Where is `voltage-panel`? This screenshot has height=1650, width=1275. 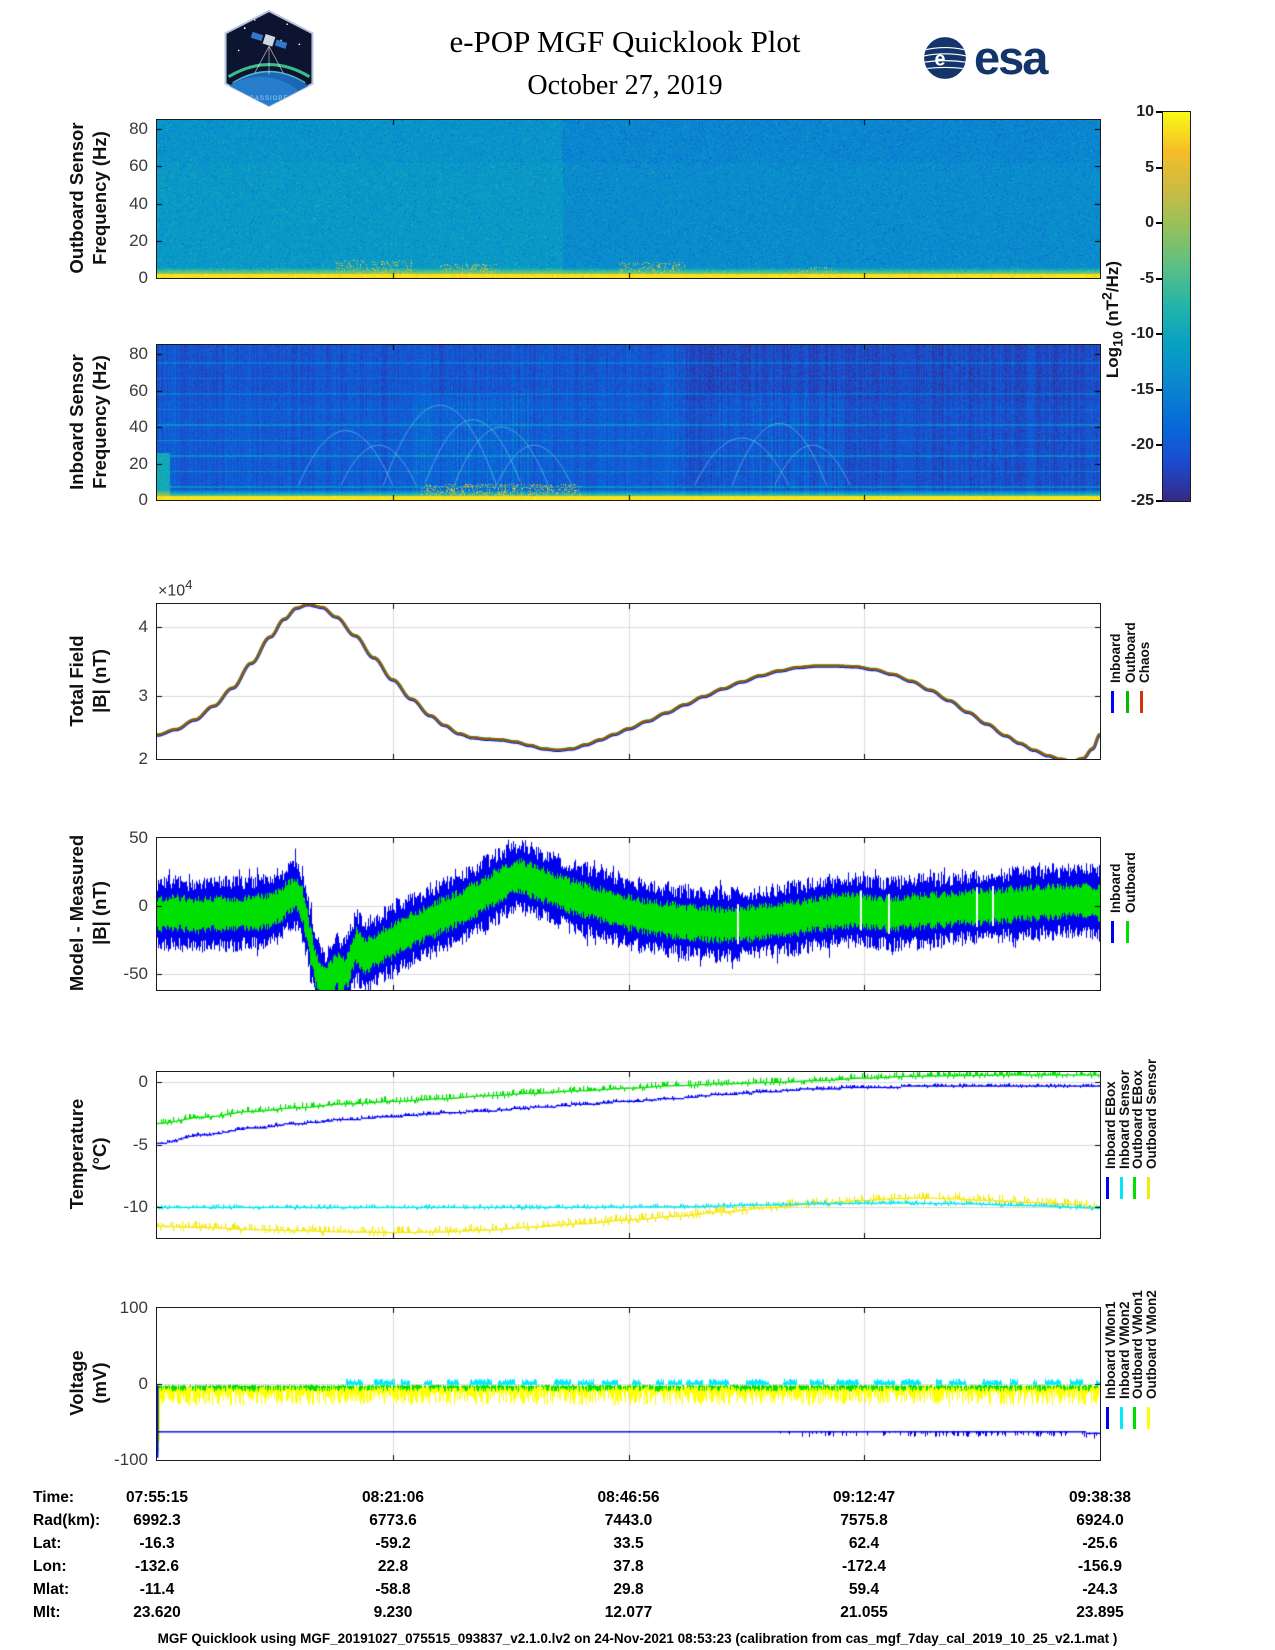
voltage-panel is located at coordinates (628, 1384).